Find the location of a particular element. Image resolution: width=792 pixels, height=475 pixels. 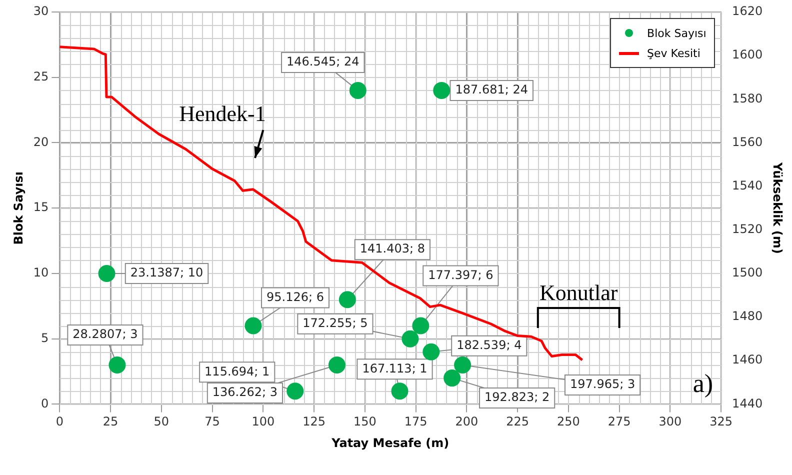

x-tick-label: 275 is located at coordinates (619, 421).